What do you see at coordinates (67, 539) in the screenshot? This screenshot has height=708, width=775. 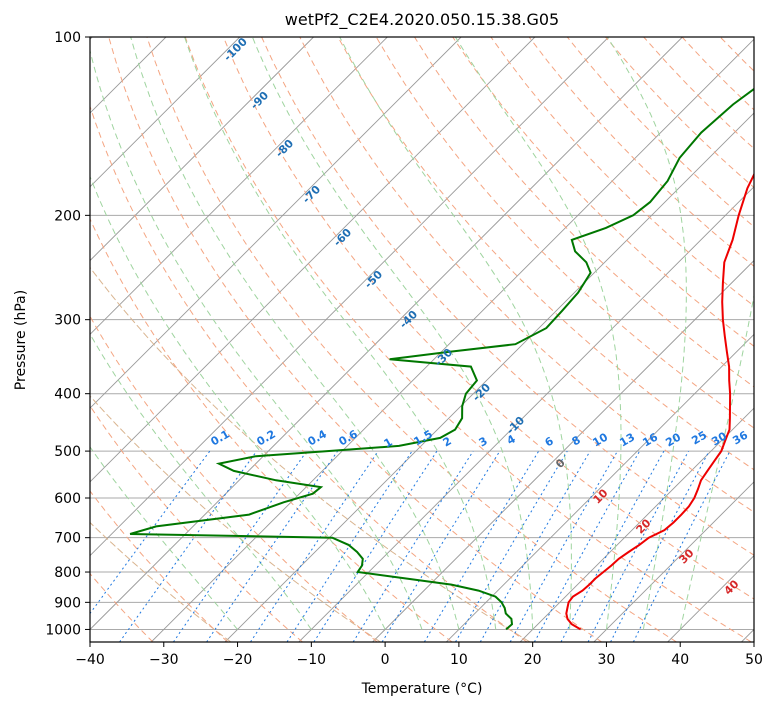 I see `y-tick-label: 700` at bounding box center [67, 539].